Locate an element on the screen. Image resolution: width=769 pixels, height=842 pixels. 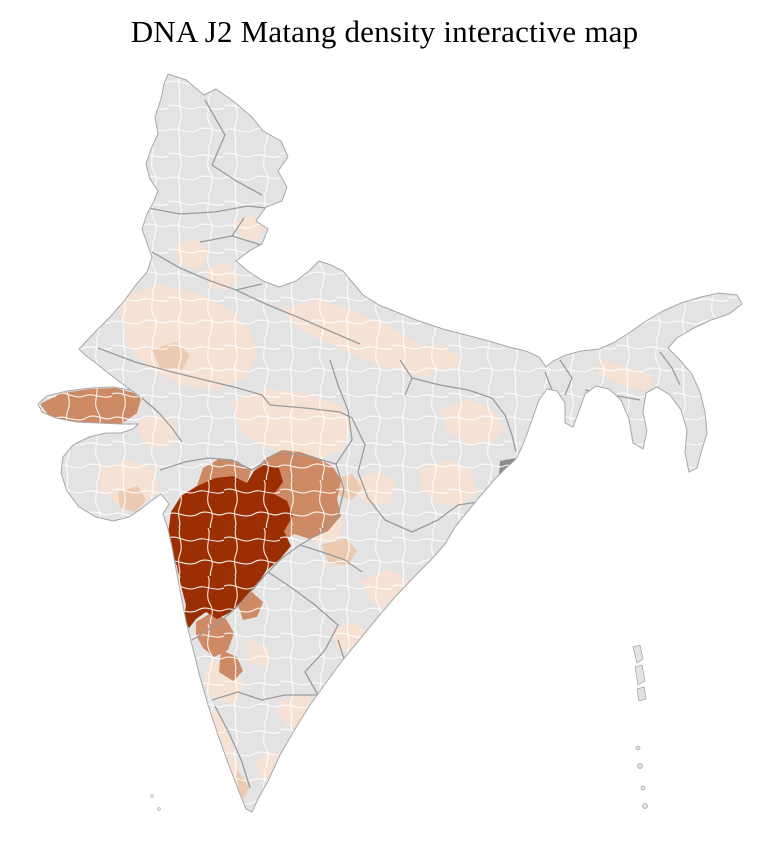
lakshadweep-islands is located at coordinates (155, 802).